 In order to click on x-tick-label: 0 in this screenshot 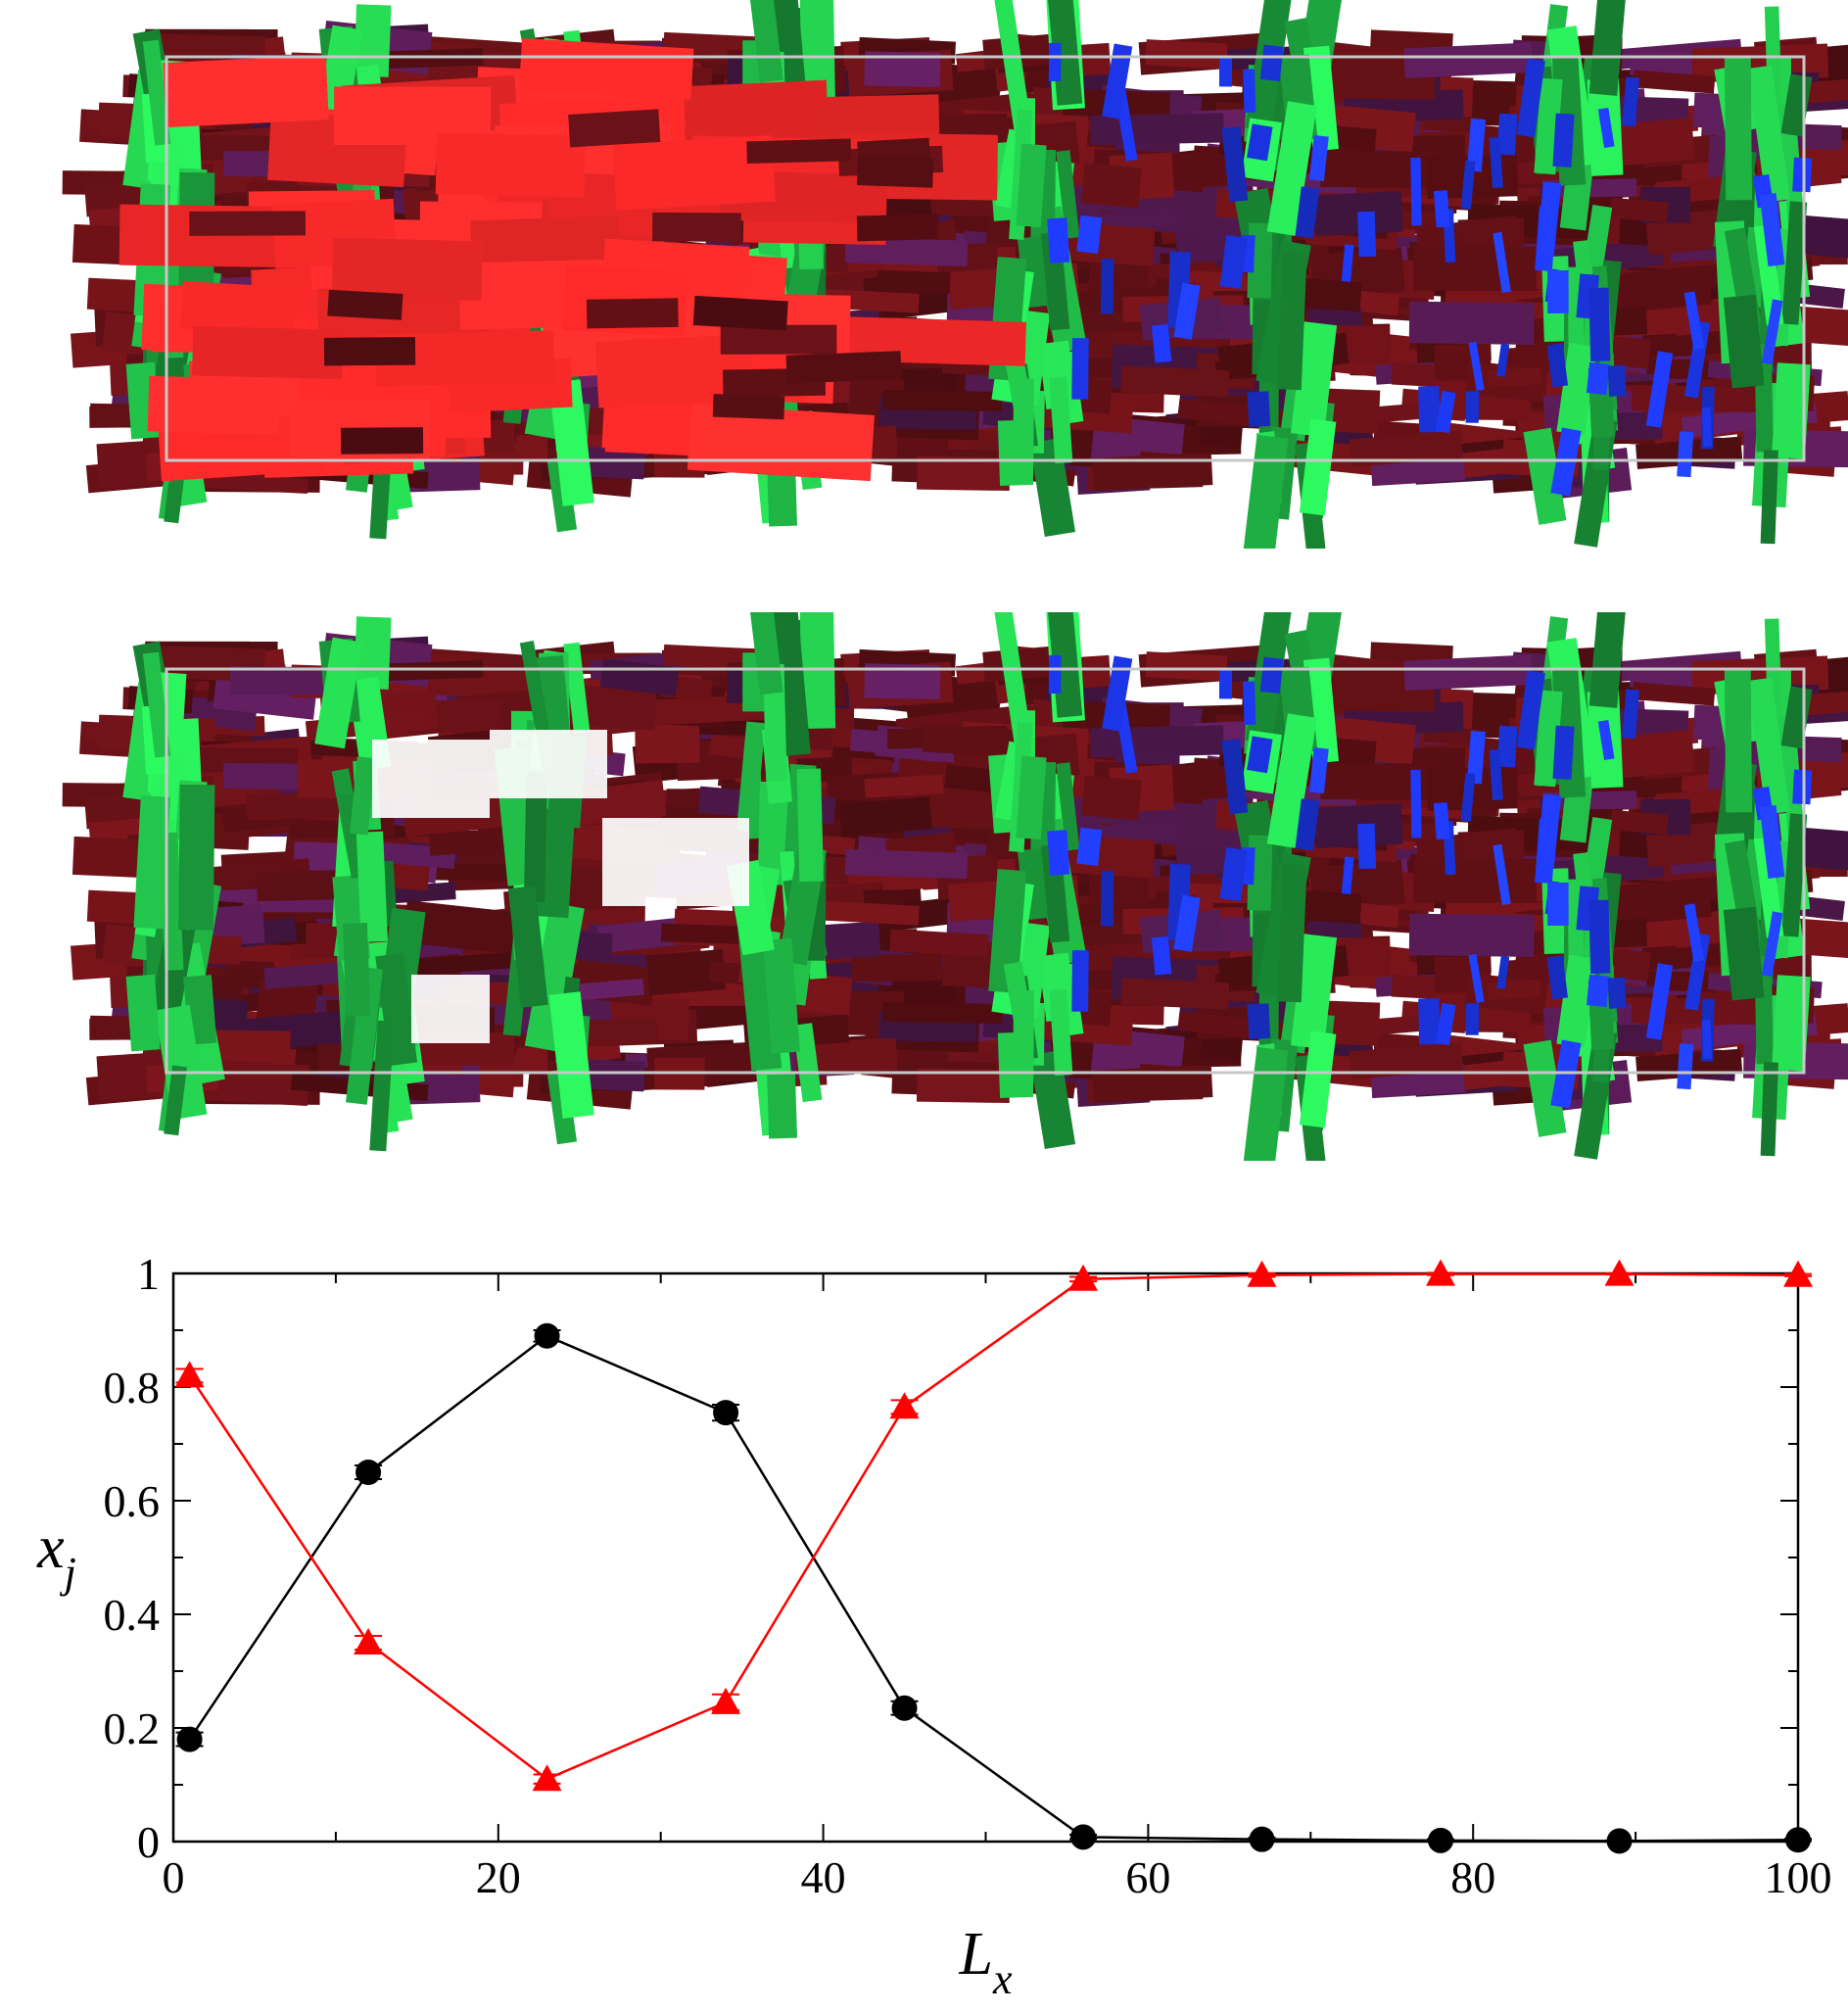, I will do `click(174, 1877)`.